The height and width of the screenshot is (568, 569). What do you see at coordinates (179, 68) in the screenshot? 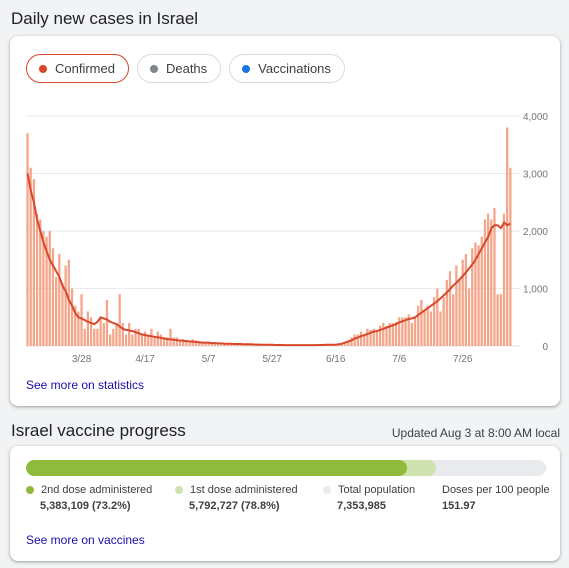
I see `chip-deaths: Deaths` at bounding box center [179, 68].